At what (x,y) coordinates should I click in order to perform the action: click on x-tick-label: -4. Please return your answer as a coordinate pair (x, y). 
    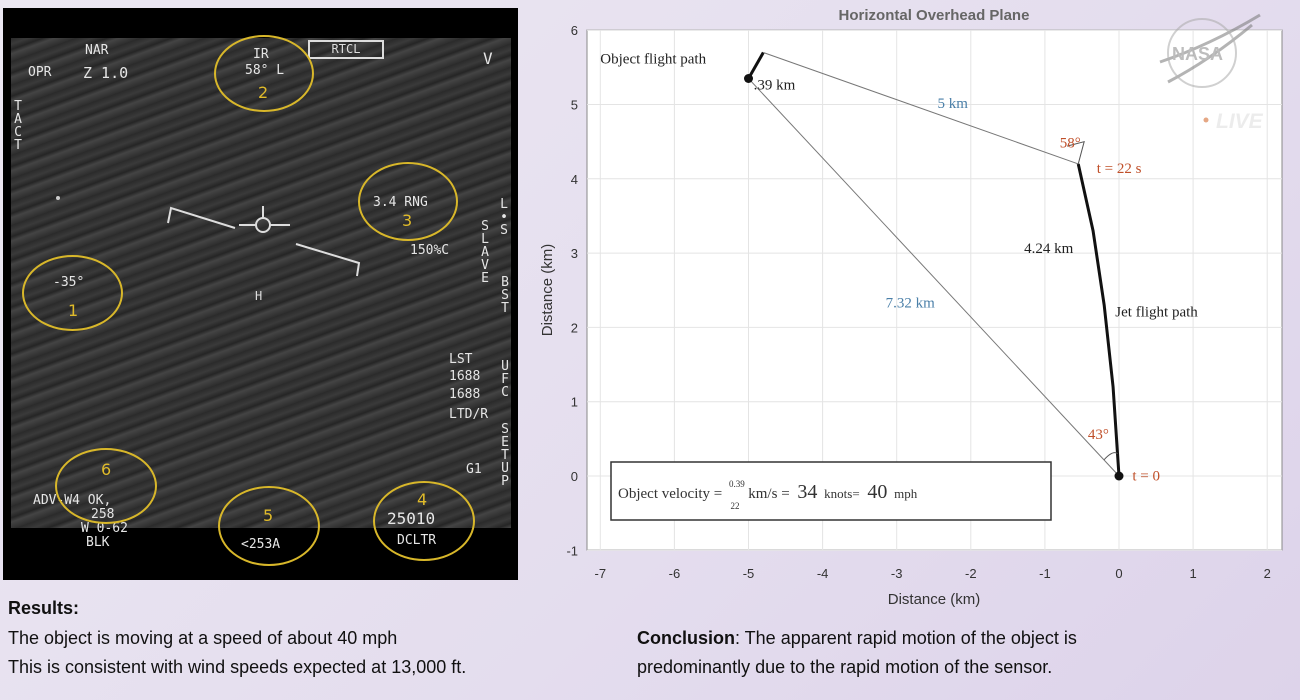
    Looking at the image, I should click on (823, 573).